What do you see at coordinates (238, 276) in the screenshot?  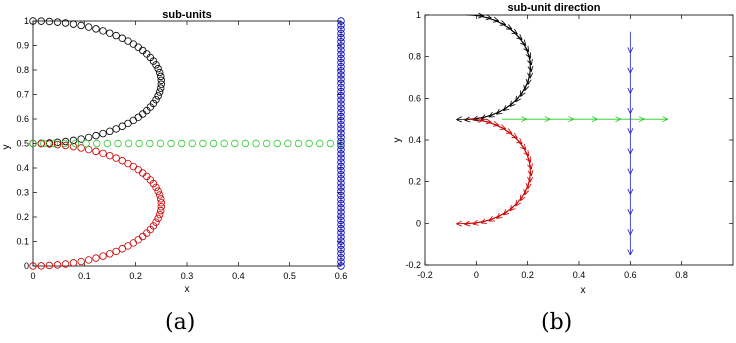 I see `x-tick-label: 0.4` at bounding box center [238, 276].